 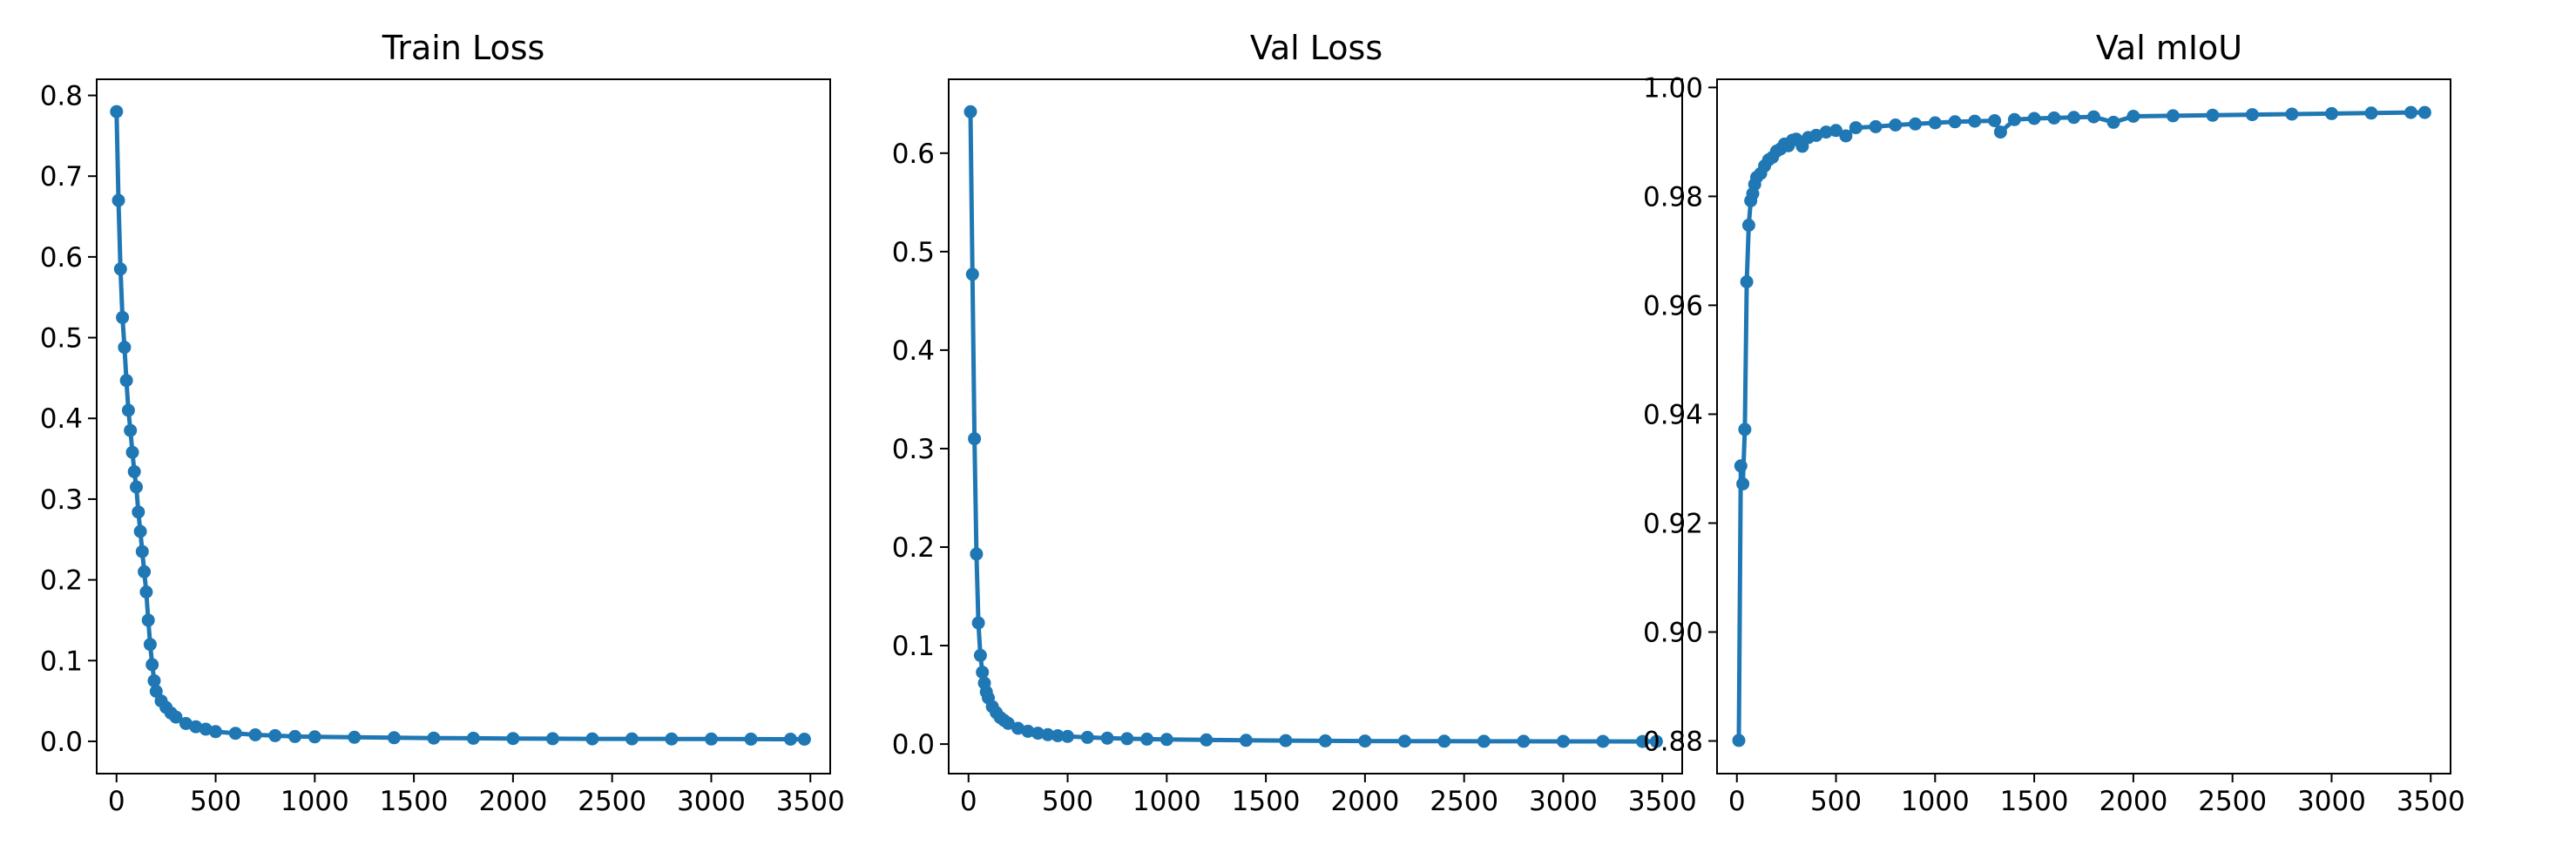 I want to click on val-loss-x-tick-label: 2500, so click(x=1464, y=801).